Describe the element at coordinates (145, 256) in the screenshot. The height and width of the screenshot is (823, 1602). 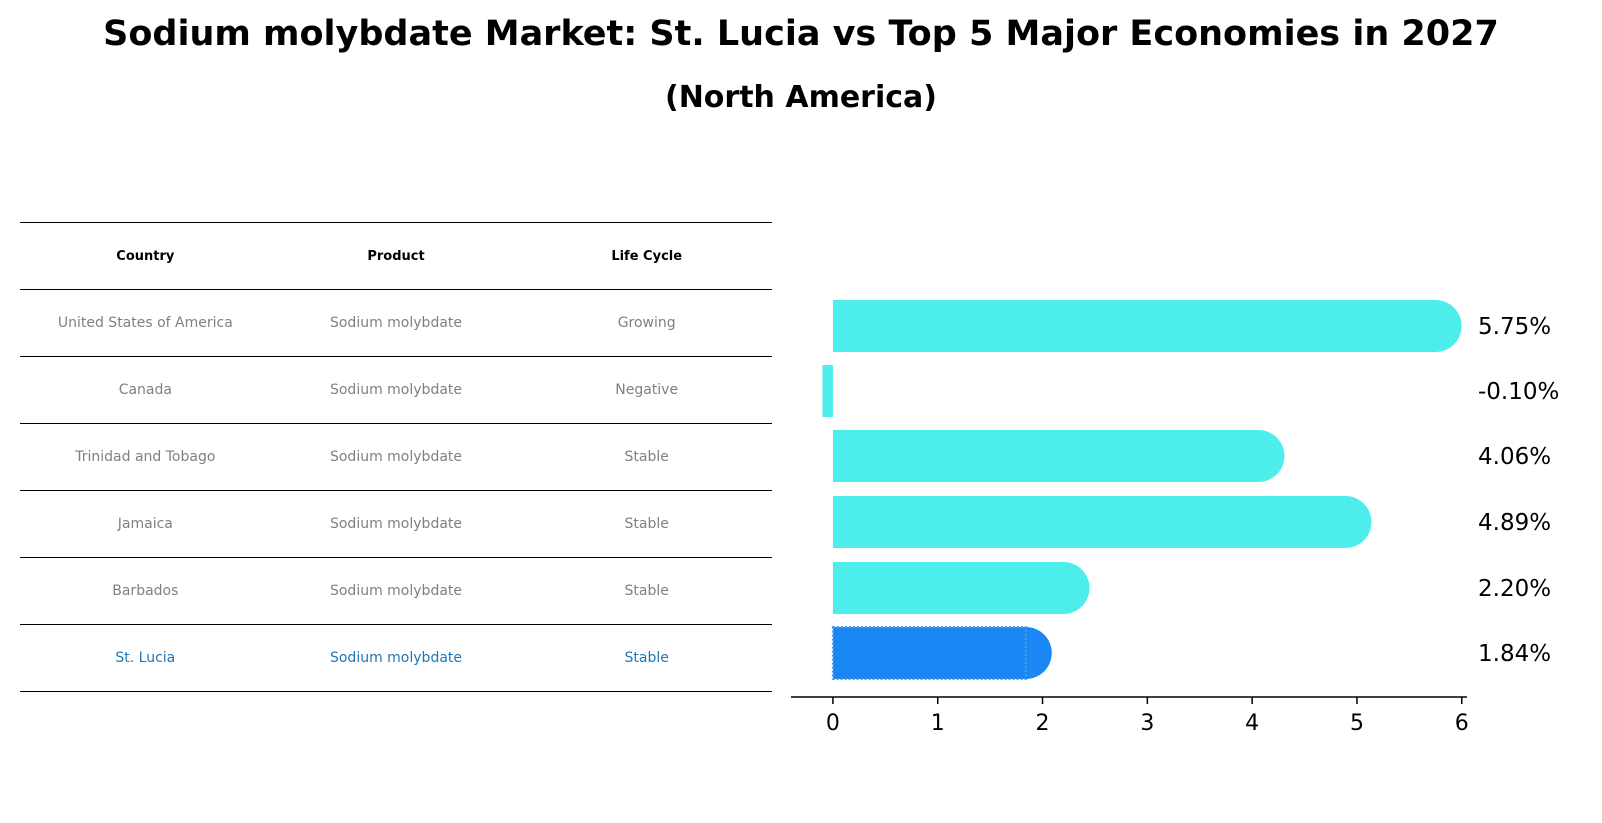
I see `header-country: Country` at that location.